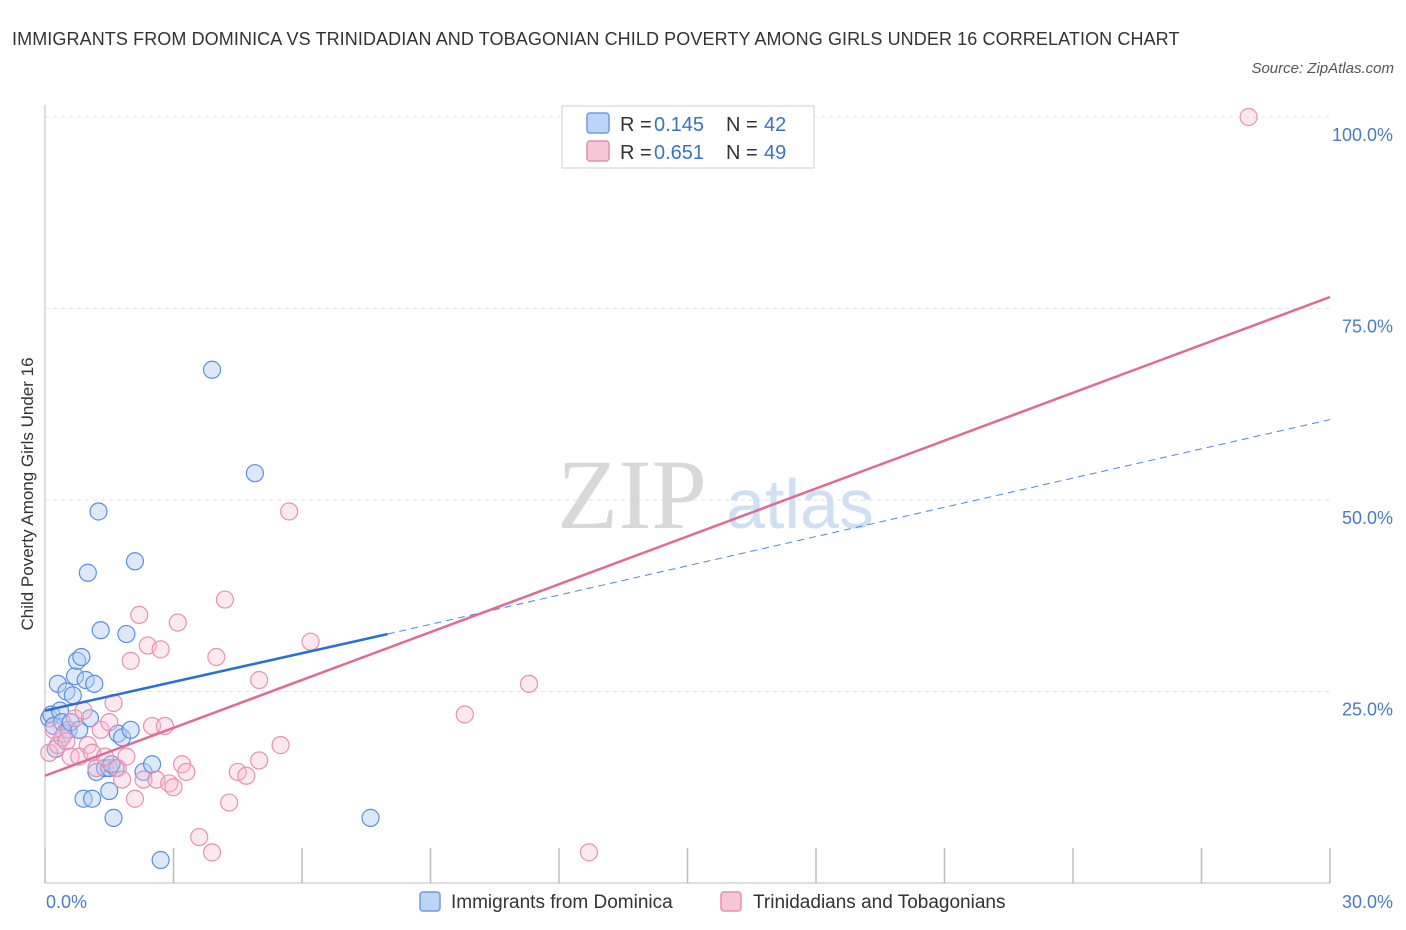 Image resolution: width=1406 pixels, height=930 pixels. Describe the element at coordinates (1367, 710) in the screenshot. I see `y-tick-label: 25.0%` at that location.